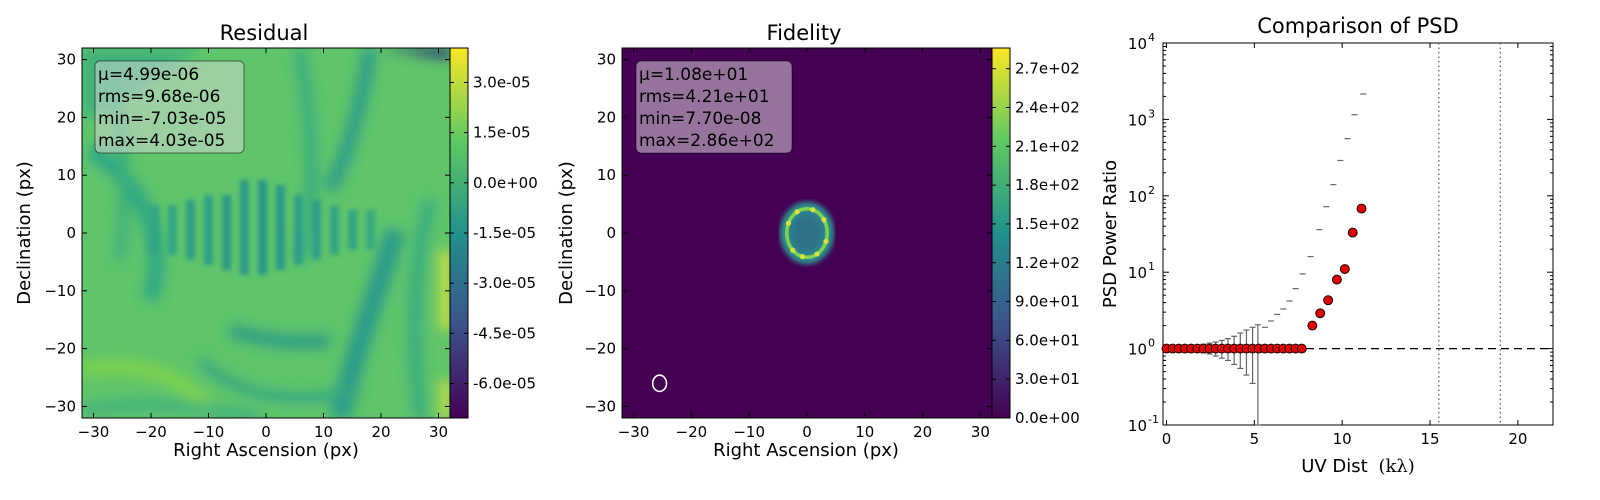 The width and height of the screenshot is (1600, 500). I want to click on residual-stripes, so click(262, 227).